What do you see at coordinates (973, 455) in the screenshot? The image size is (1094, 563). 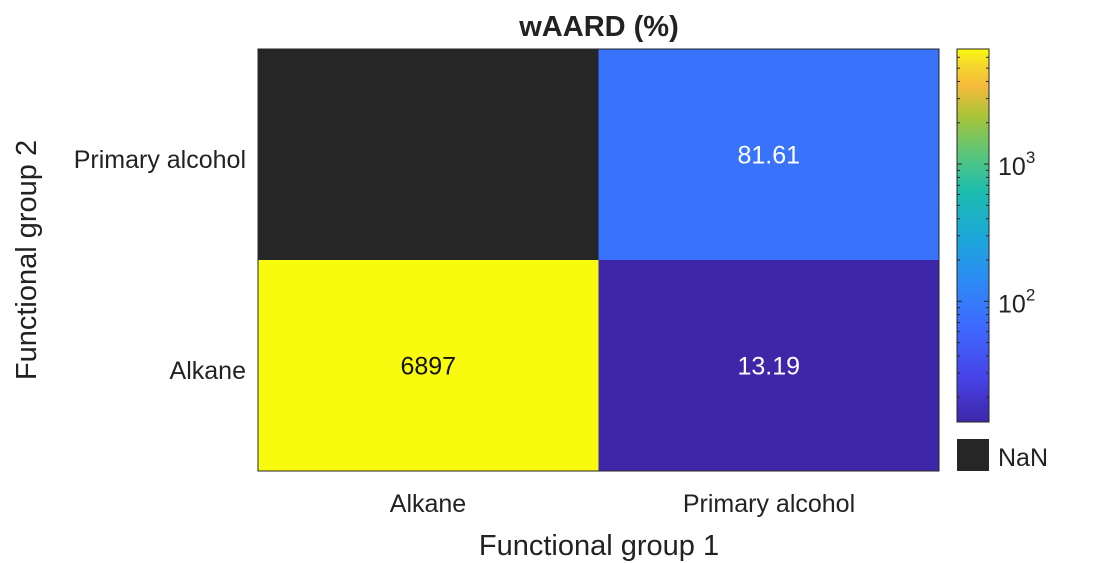 I see `nan-legend-swatch` at bounding box center [973, 455].